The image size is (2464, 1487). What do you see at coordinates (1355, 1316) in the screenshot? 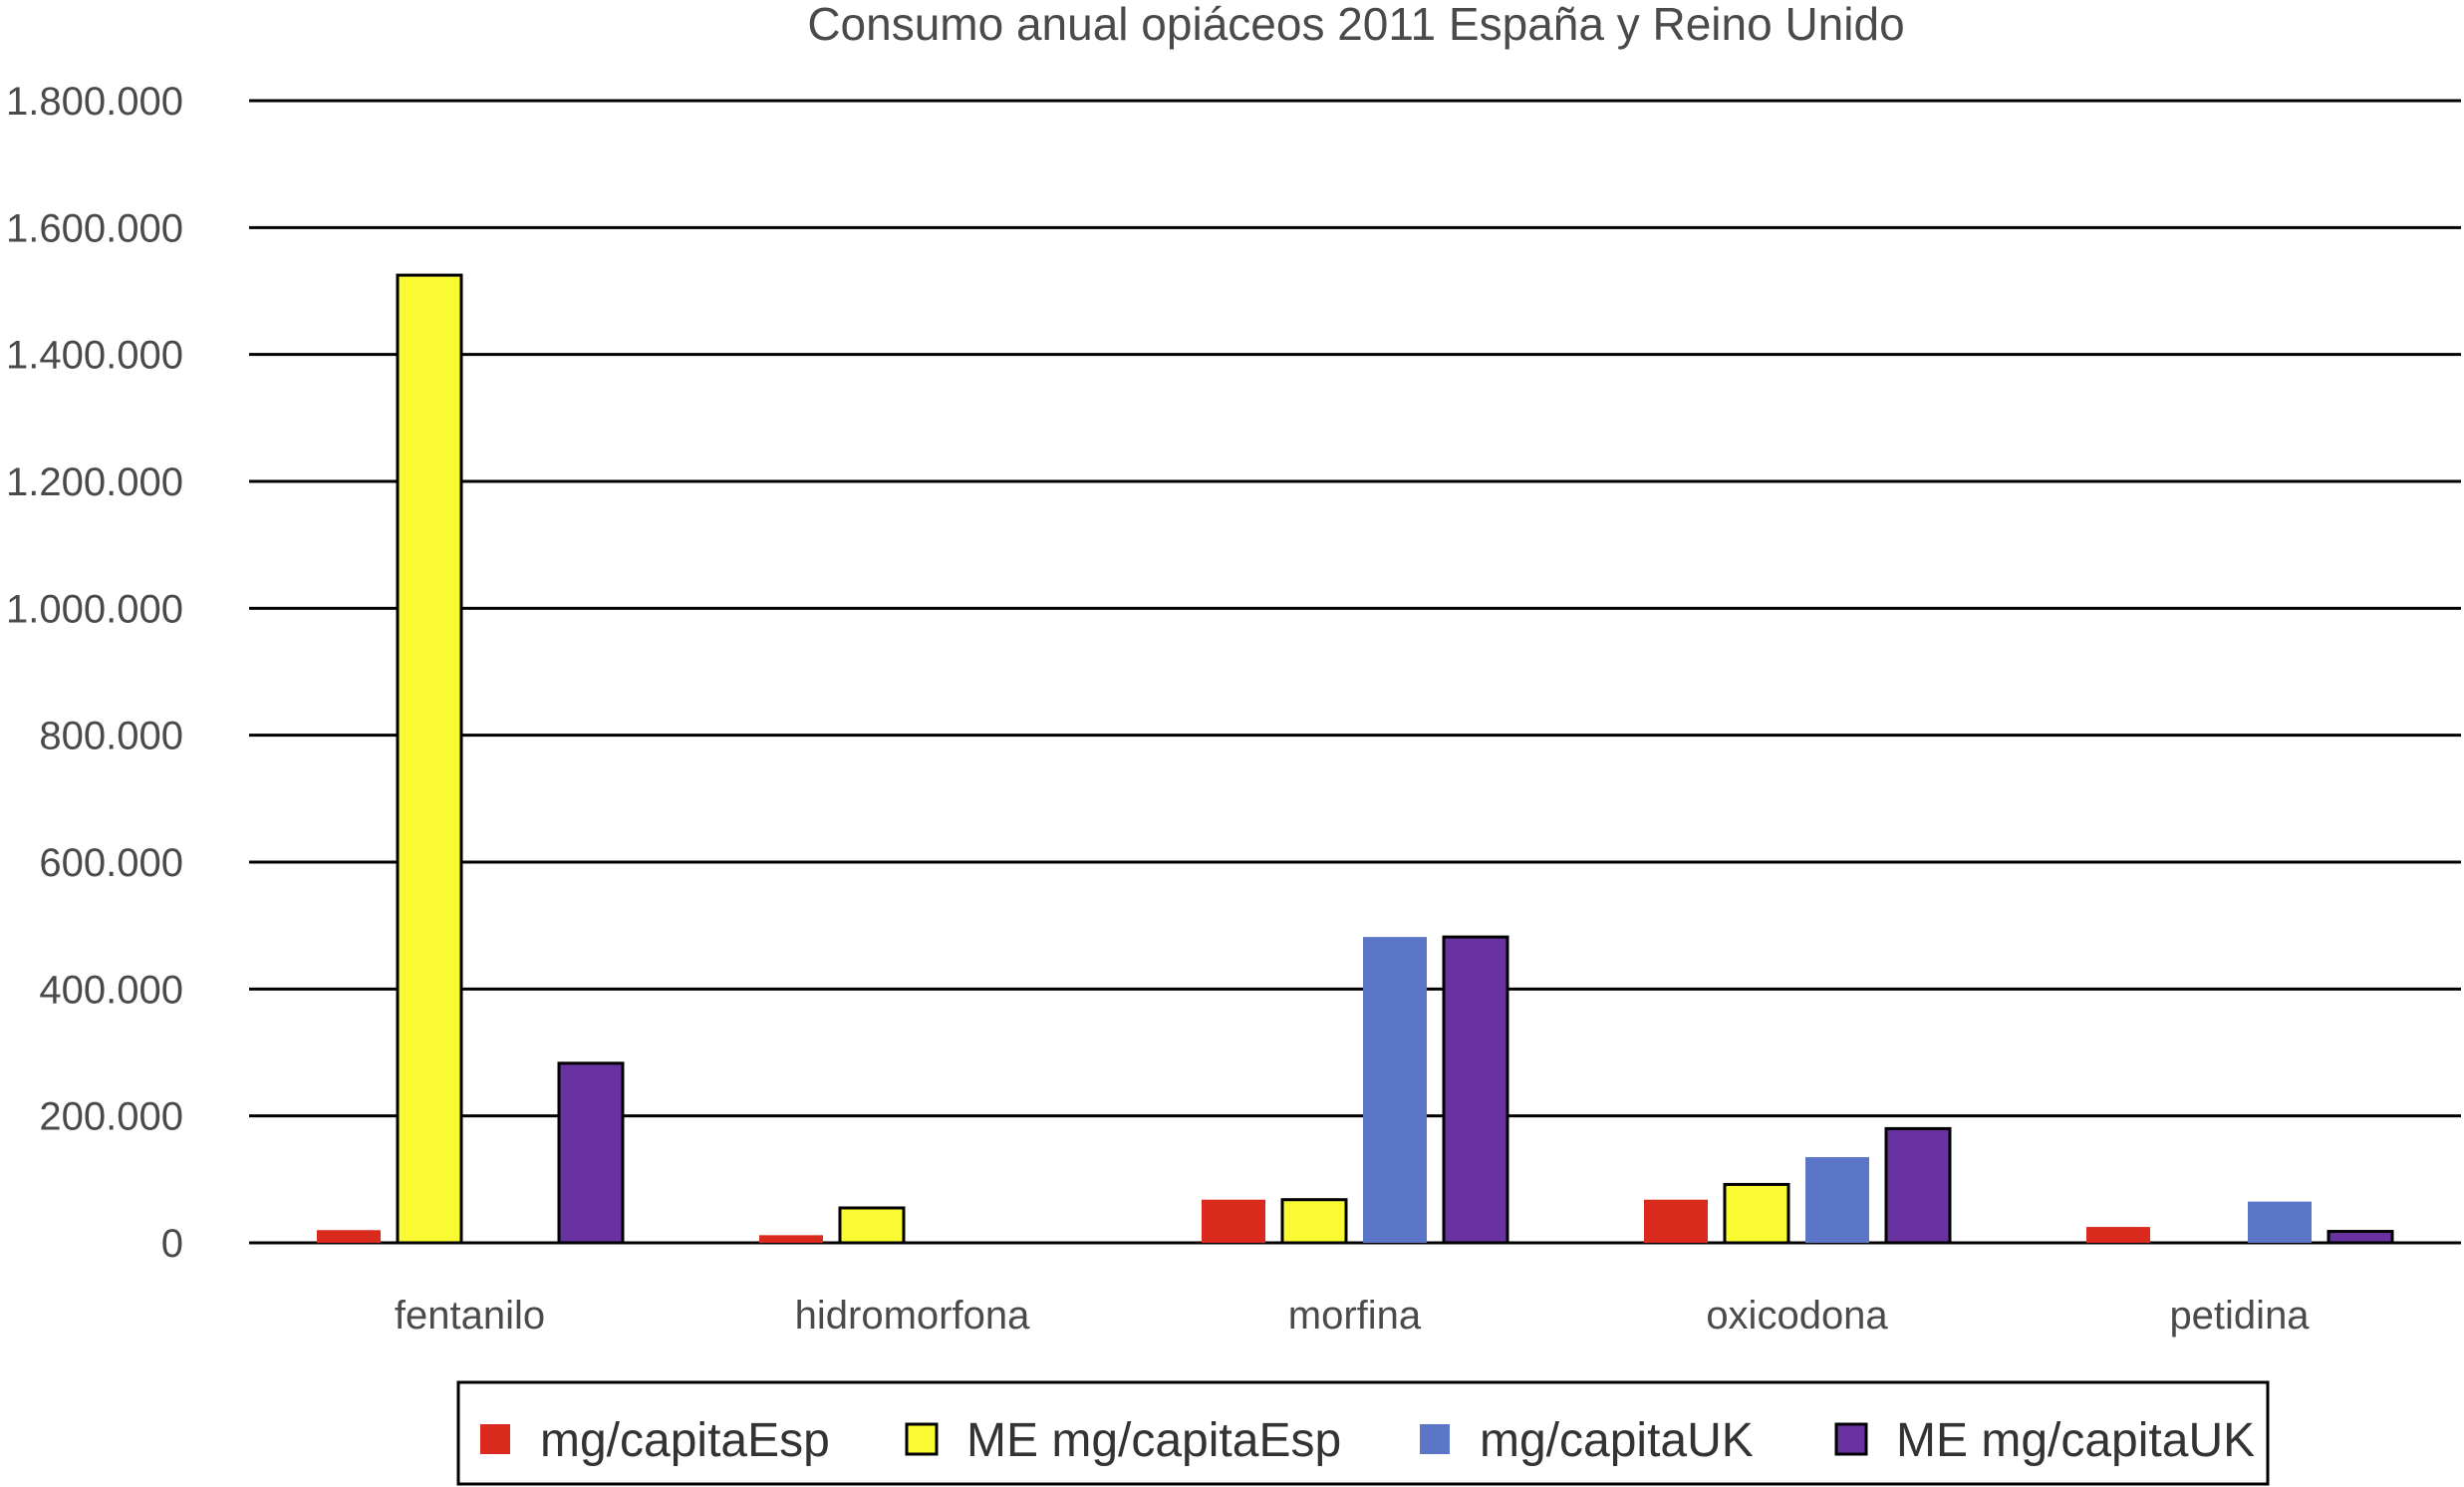
I see `x-tick-label: morfina` at bounding box center [1355, 1316].